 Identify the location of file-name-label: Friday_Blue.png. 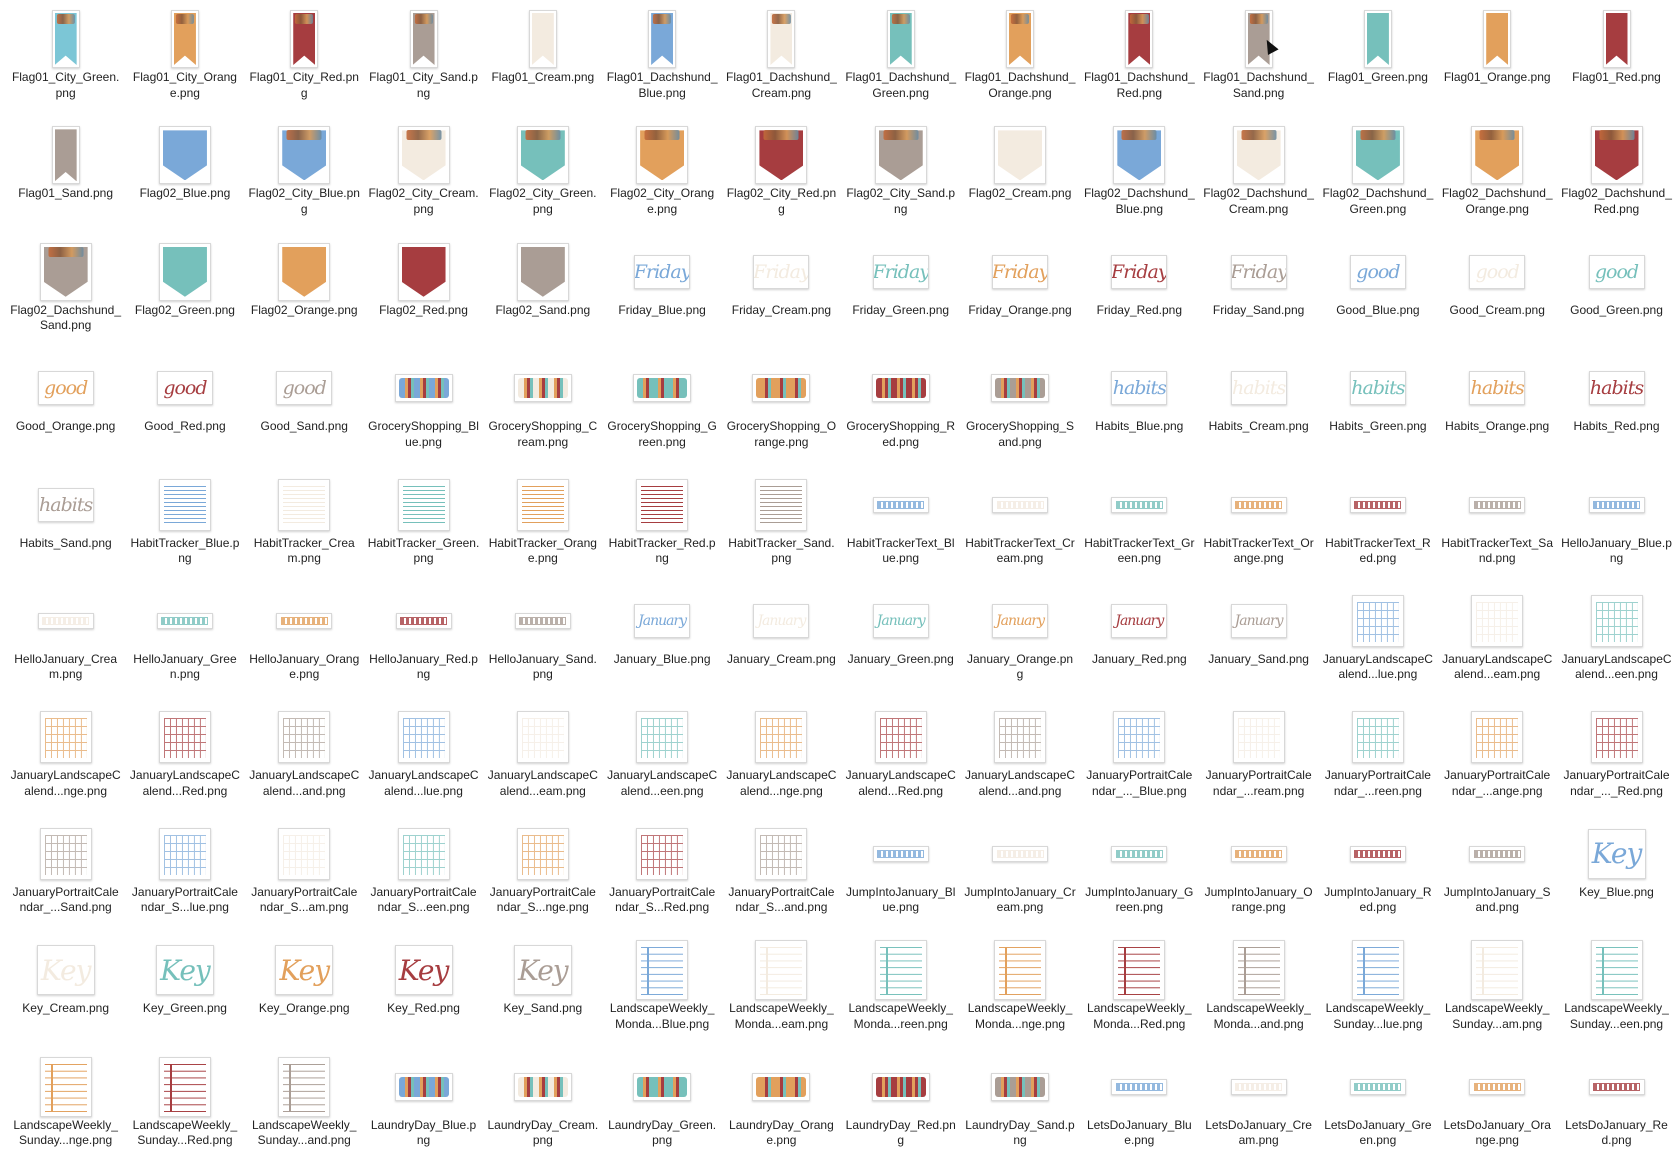
(662, 309).